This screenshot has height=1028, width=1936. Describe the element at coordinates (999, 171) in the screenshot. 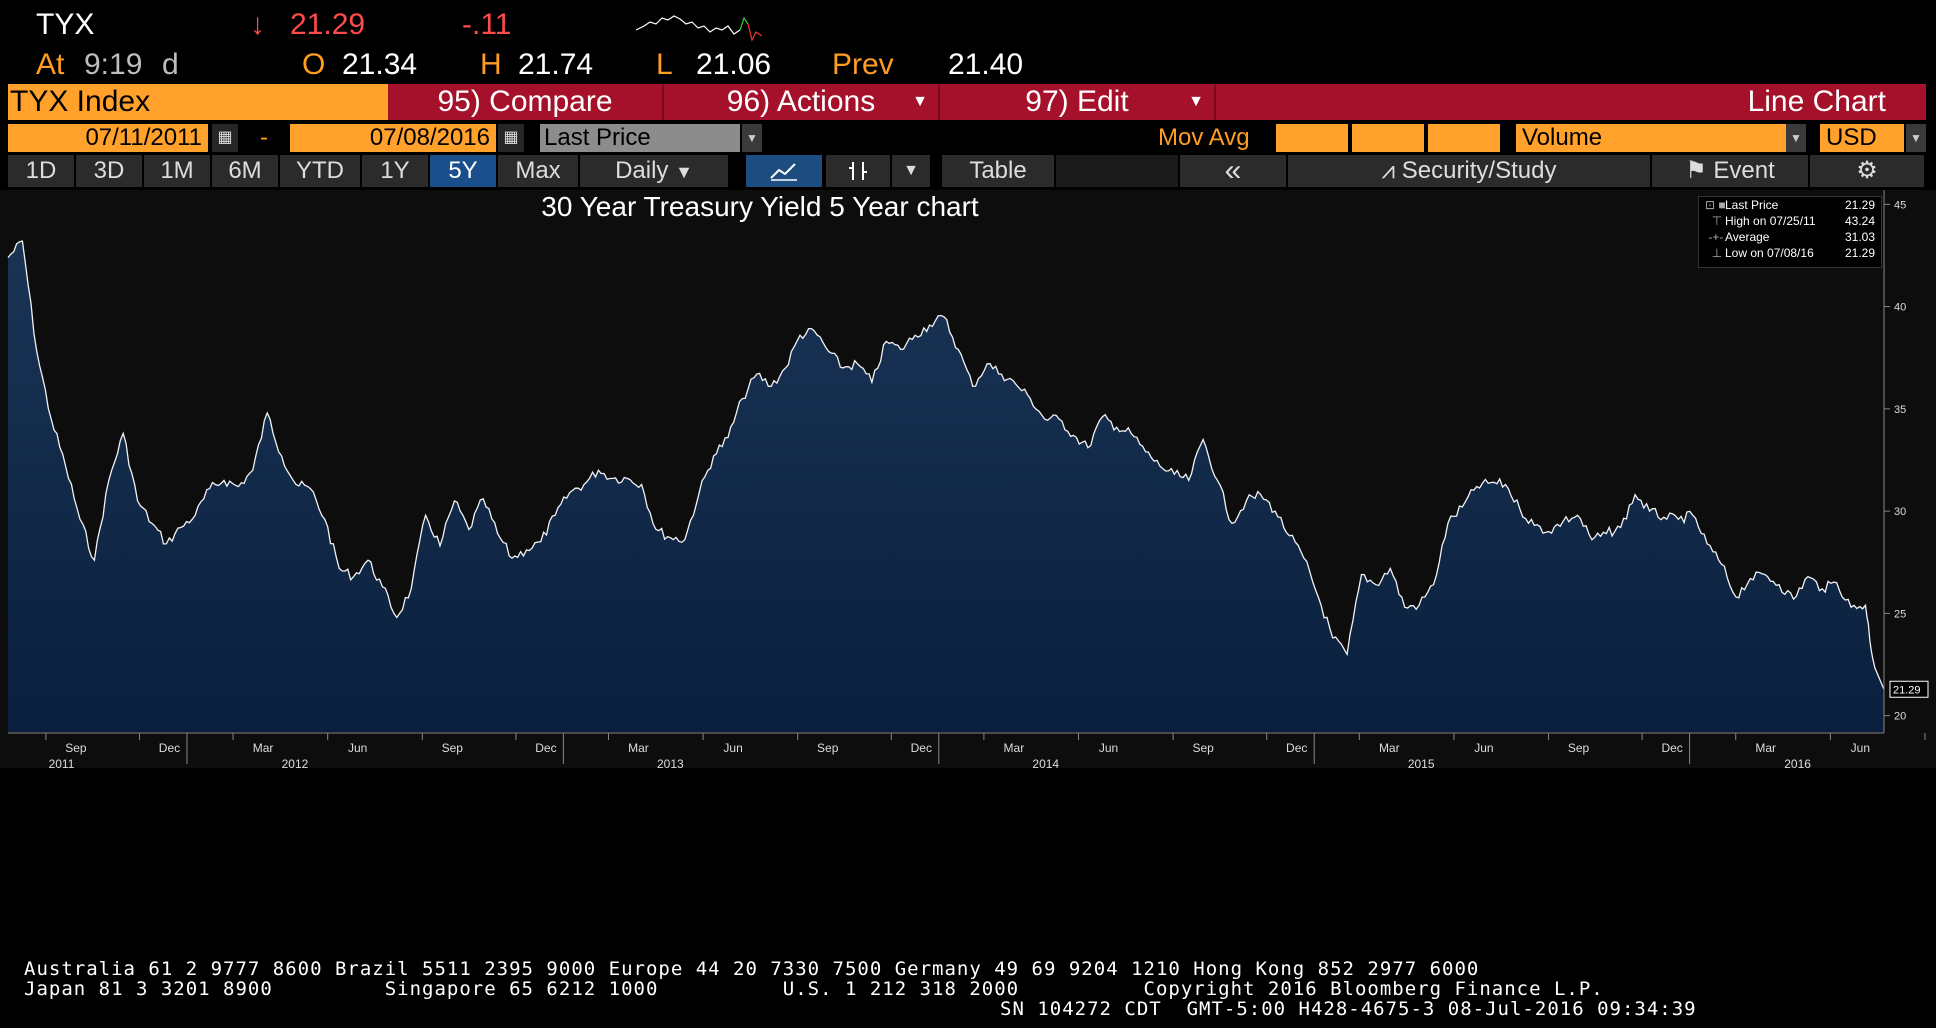

I see `table-button: Table` at that location.